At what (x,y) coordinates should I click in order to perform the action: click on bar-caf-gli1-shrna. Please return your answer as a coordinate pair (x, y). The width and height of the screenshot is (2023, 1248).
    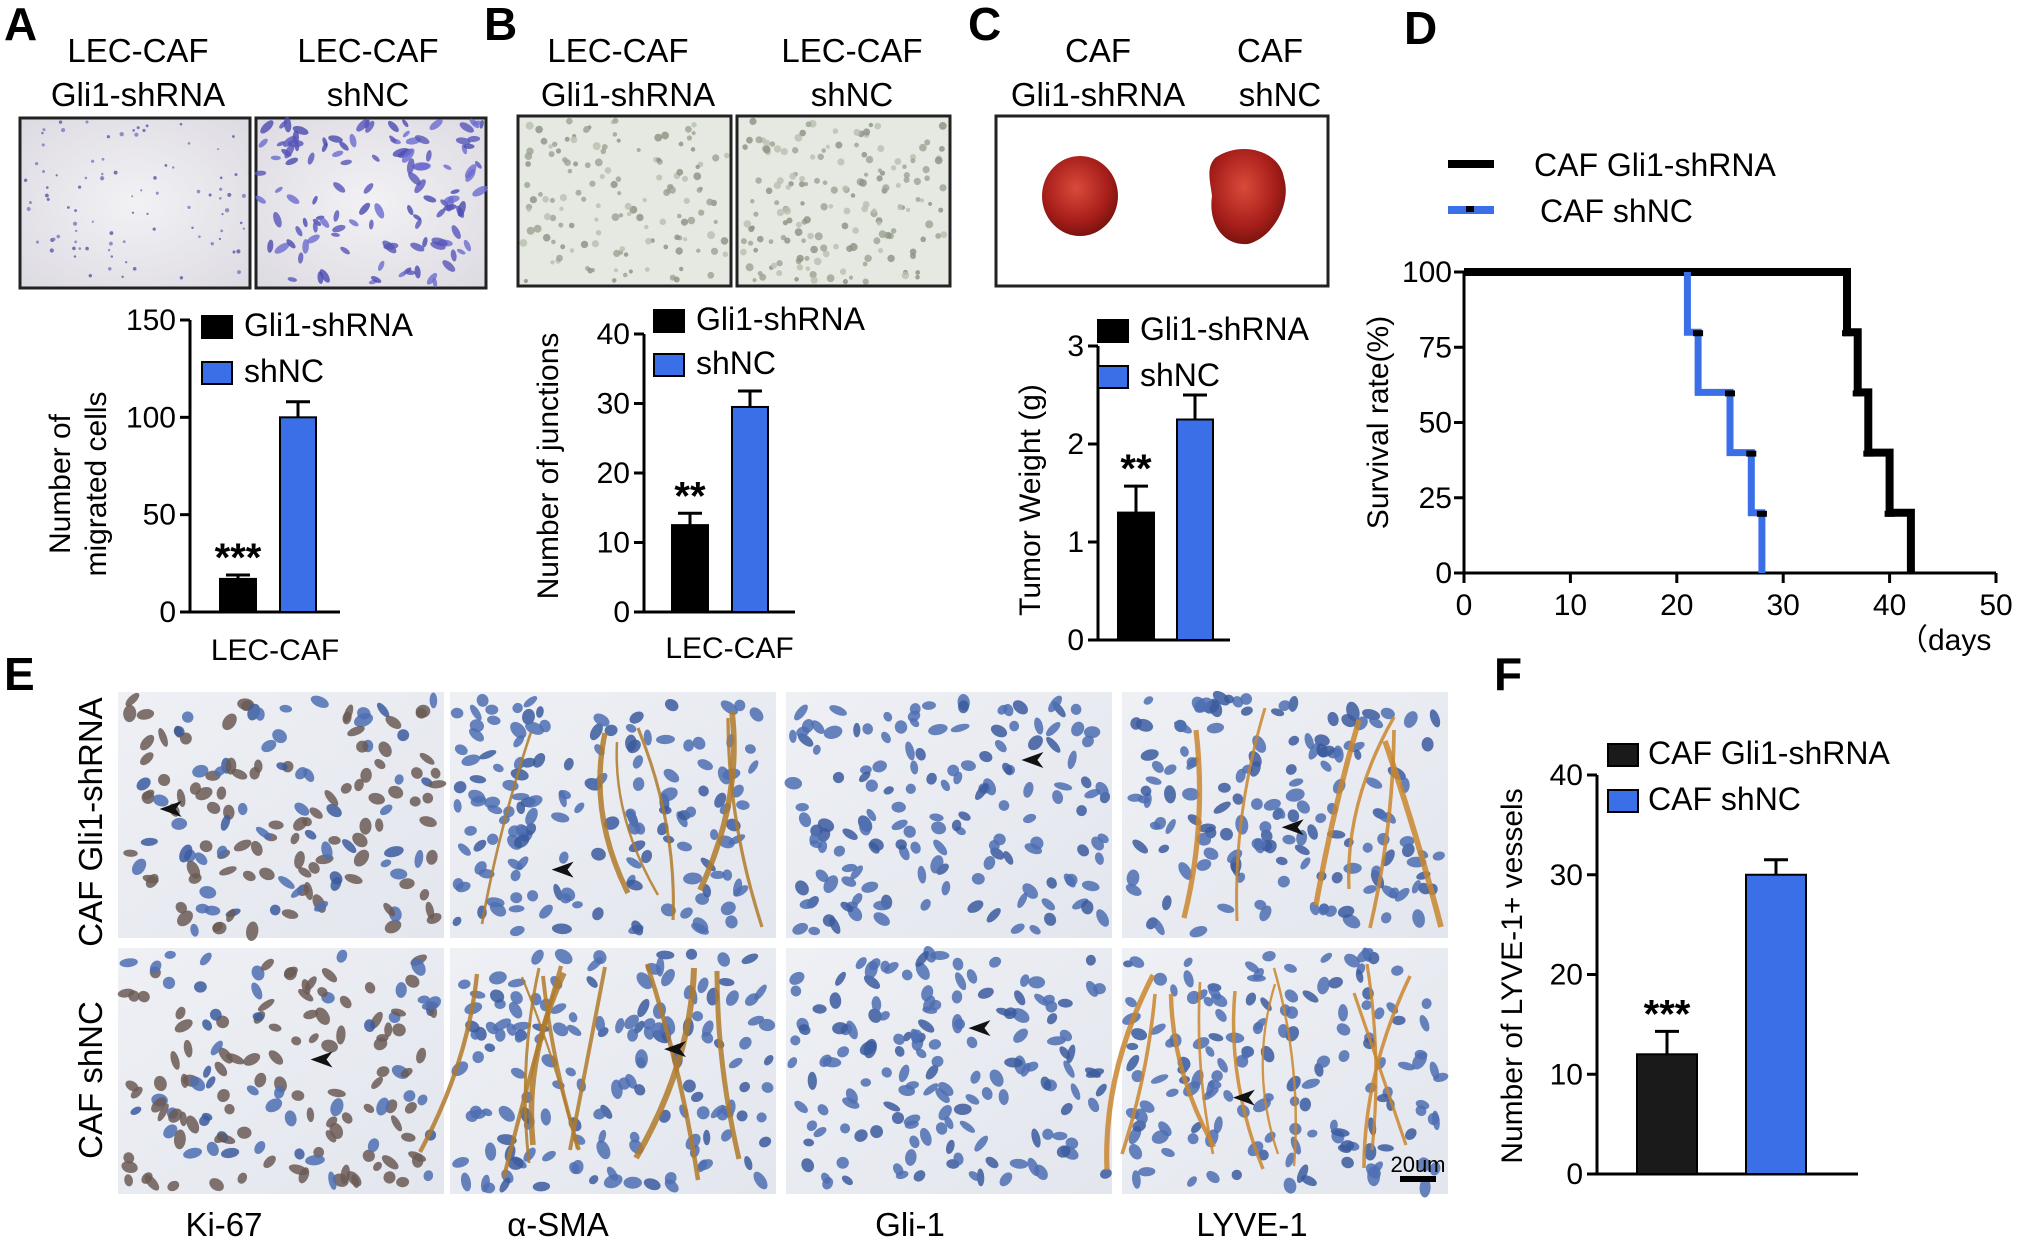
    Looking at the image, I should click on (1667, 1114).